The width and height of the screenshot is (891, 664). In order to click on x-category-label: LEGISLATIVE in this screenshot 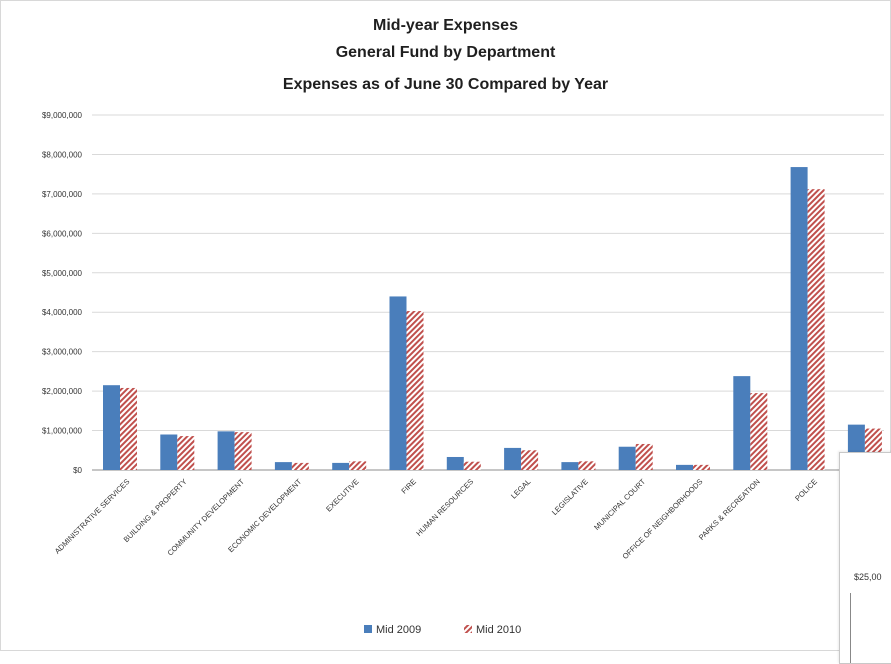, I will do `click(570, 497)`.